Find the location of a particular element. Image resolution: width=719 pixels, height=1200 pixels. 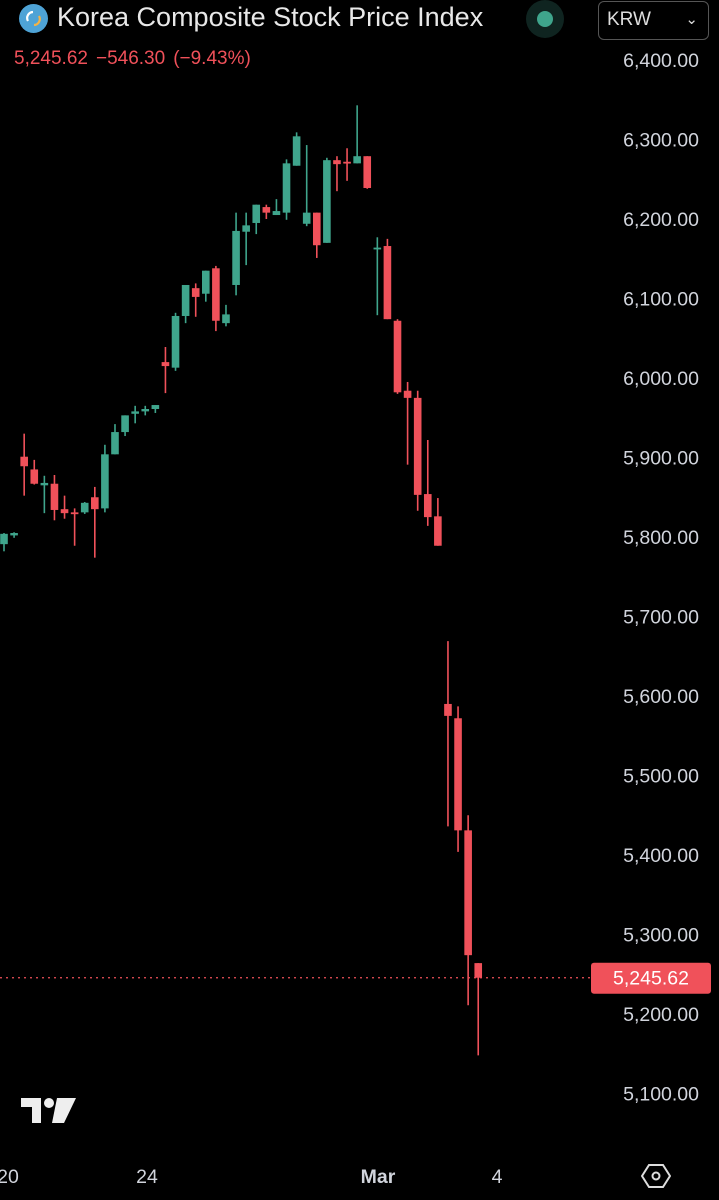

y-axis-tick-label: 5,800.00 is located at coordinates (661, 538).